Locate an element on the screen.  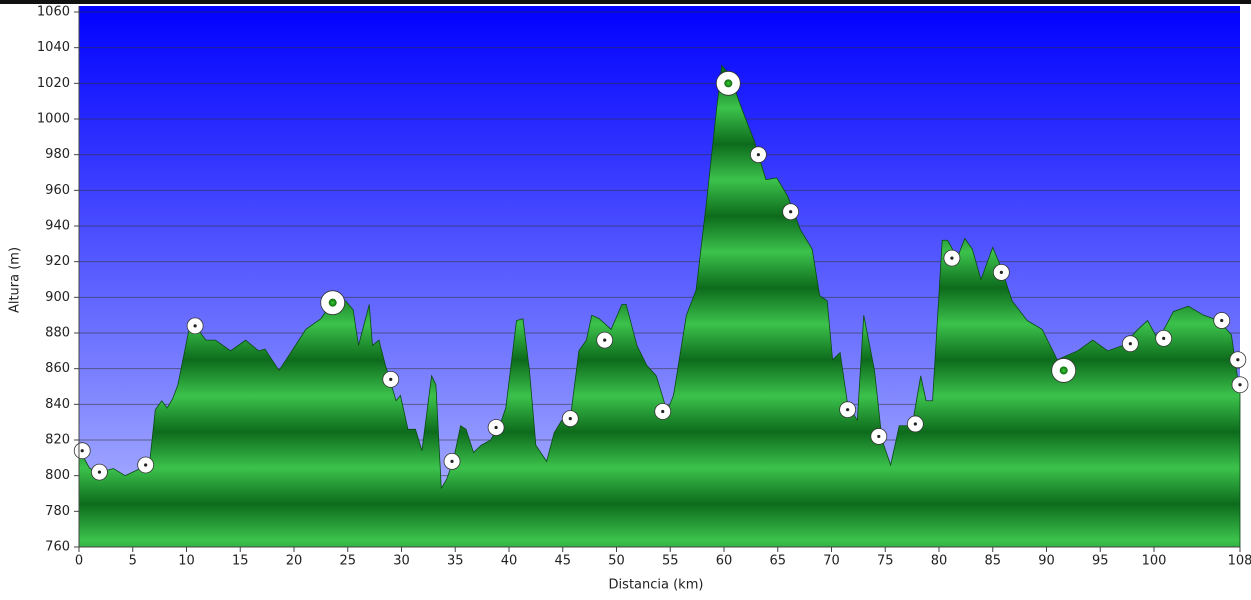
x-tick-label: 35 is located at coordinates (455, 561).